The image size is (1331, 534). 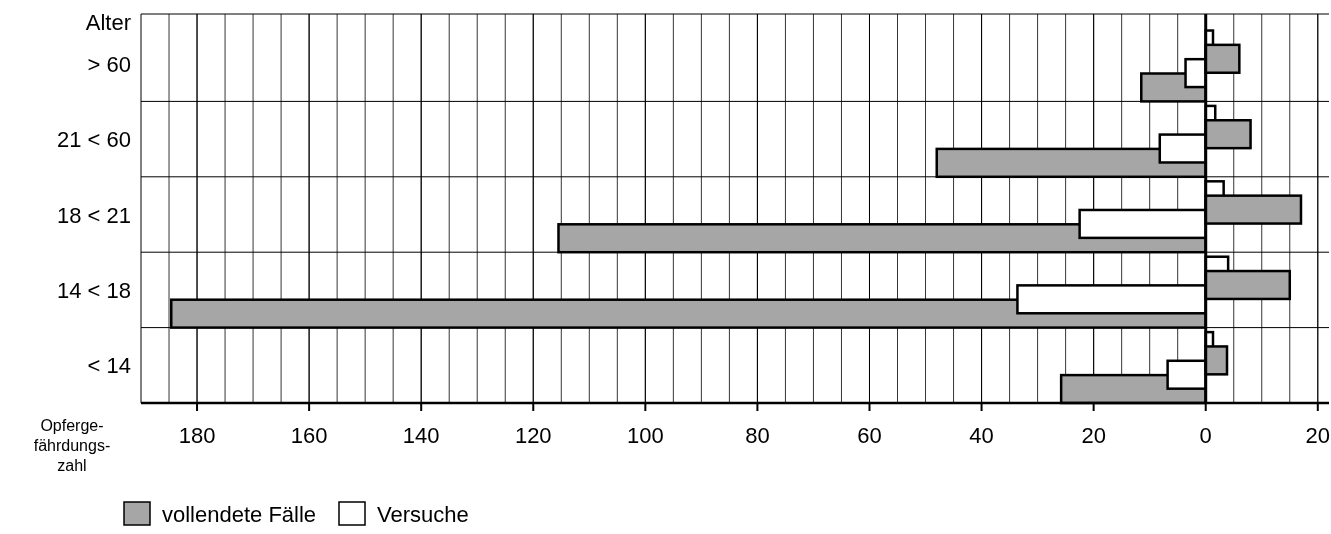 I want to click on x-tick-label: 160, so click(x=309, y=435).